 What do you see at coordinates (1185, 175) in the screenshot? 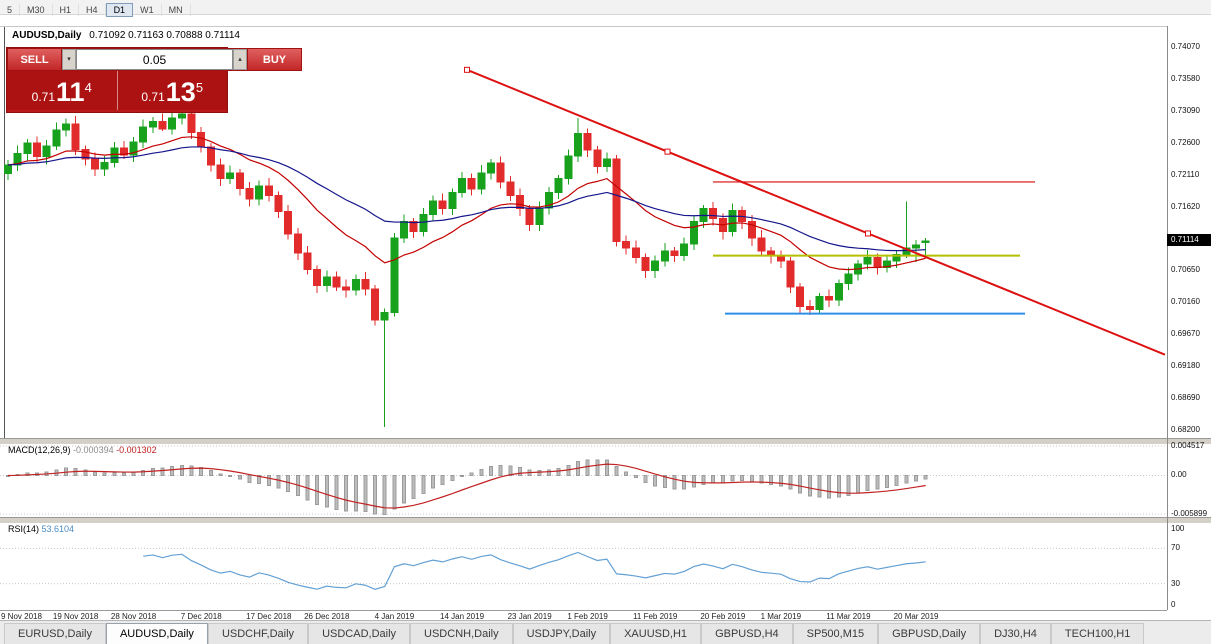
I see `price-axis-label: 0.72110` at bounding box center [1185, 175].